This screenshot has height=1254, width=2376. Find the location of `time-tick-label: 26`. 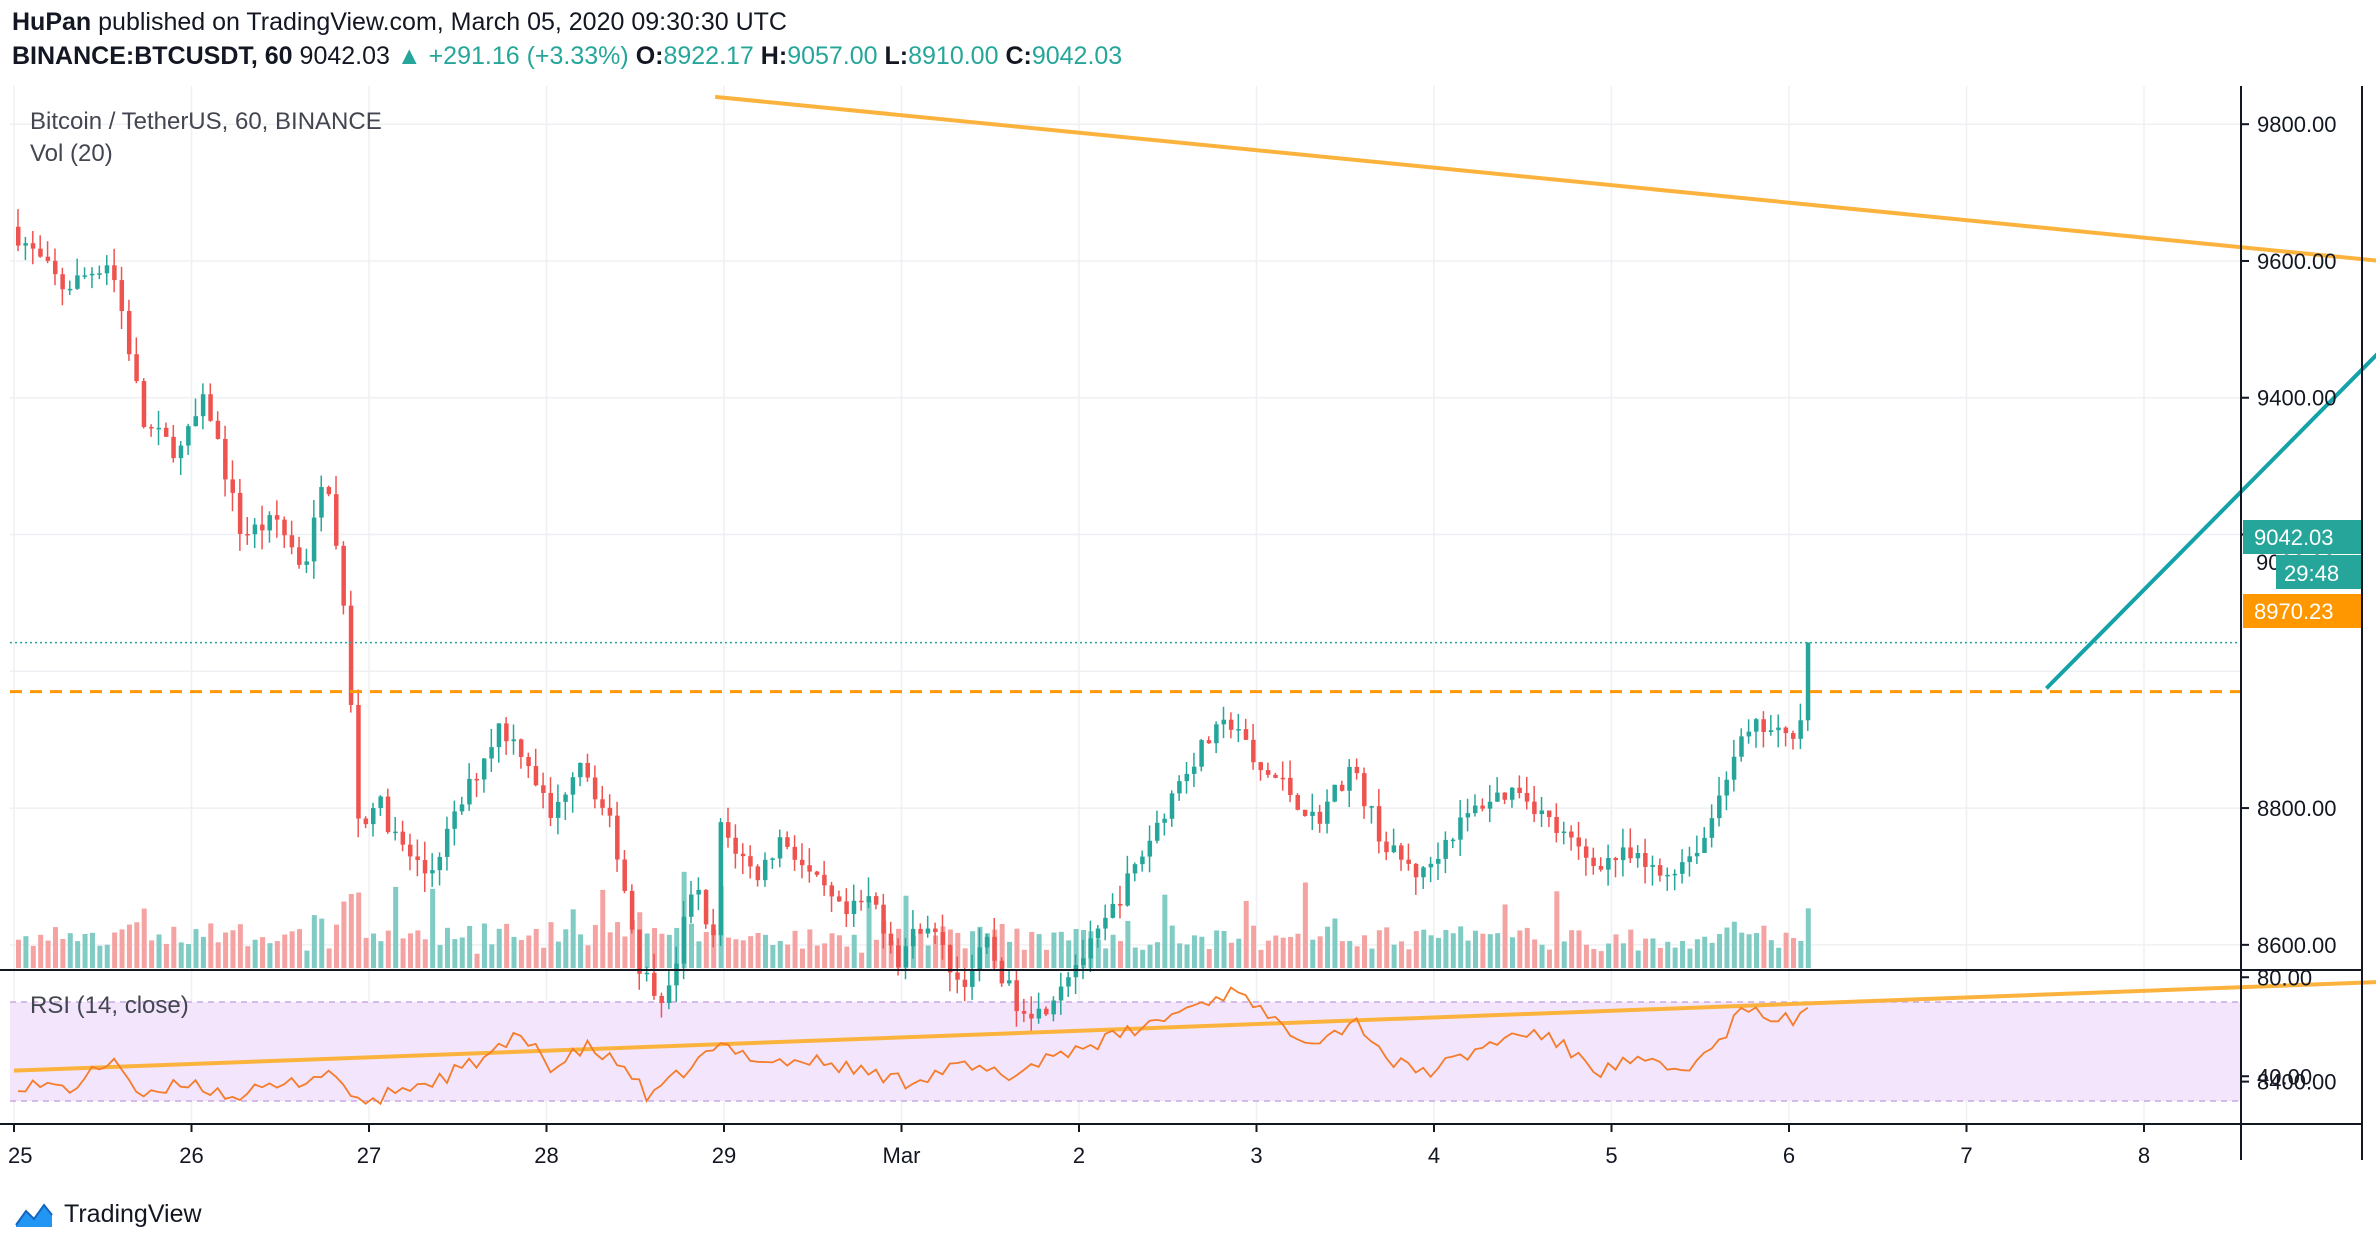

time-tick-label: 26 is located at coordinates (191, 1155).